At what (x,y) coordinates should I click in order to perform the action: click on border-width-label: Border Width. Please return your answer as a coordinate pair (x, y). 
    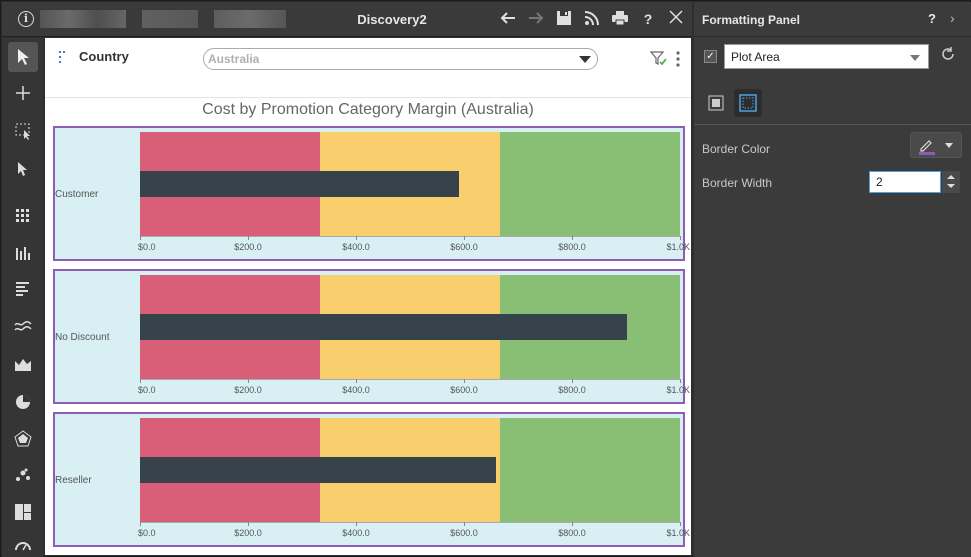
    Looking at the image, I should click on (737, 183).